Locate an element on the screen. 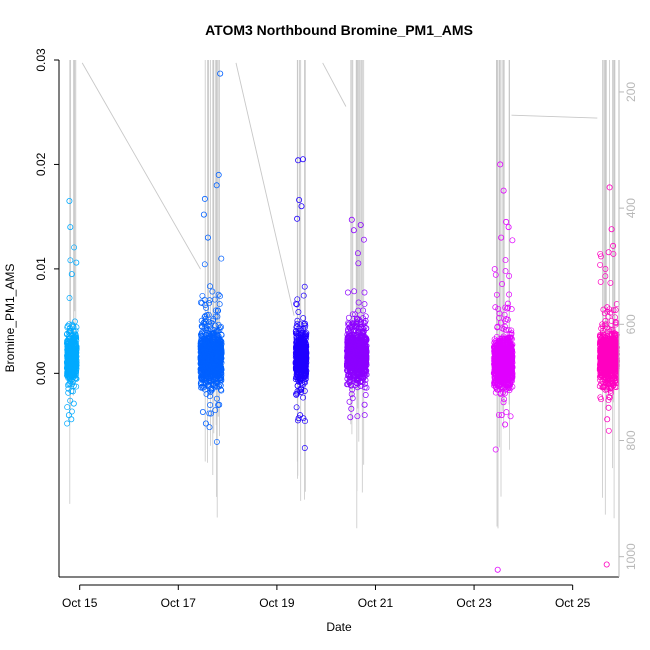 The width and height of the screenshot is (650, 650). x-axis-label: Date is located at coordinates (339, 627).